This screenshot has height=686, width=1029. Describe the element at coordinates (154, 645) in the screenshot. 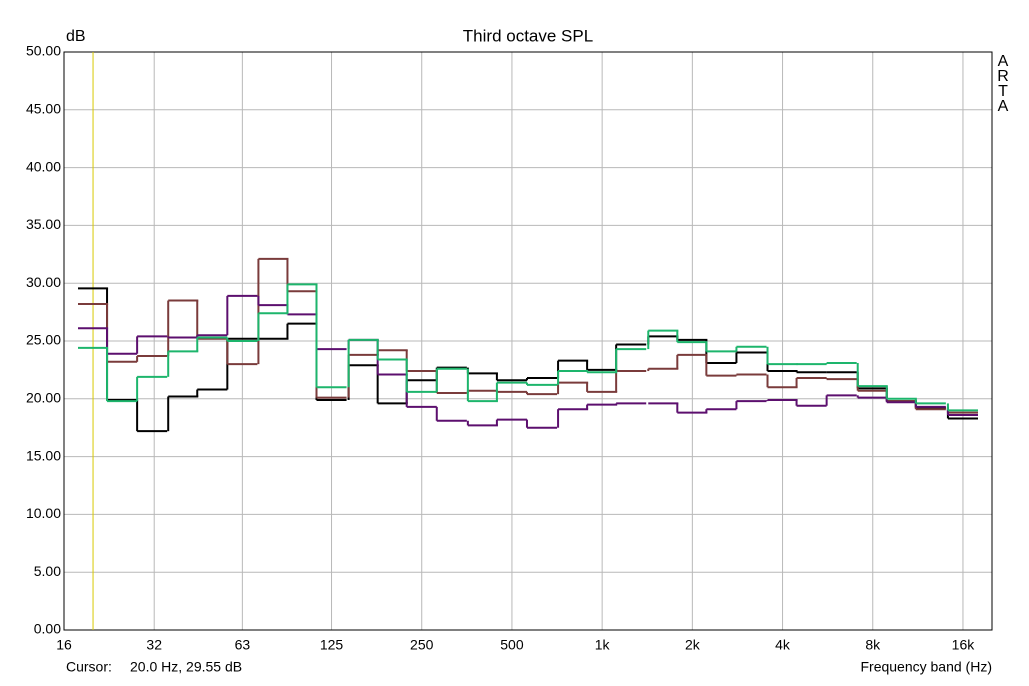

I see `x-tick-label: 32` at that location.